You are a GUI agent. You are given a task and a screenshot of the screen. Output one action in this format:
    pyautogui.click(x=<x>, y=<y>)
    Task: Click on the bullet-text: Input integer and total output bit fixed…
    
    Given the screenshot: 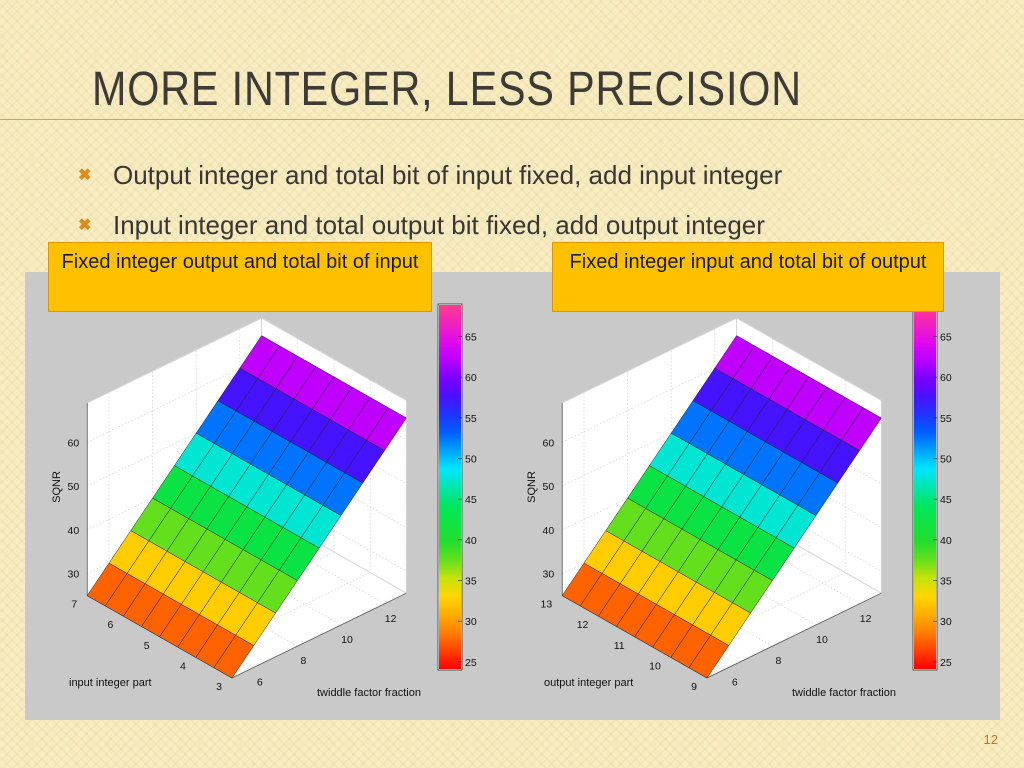 What is the action you would take?
    pyautogui.click(x=439, y=224)
    